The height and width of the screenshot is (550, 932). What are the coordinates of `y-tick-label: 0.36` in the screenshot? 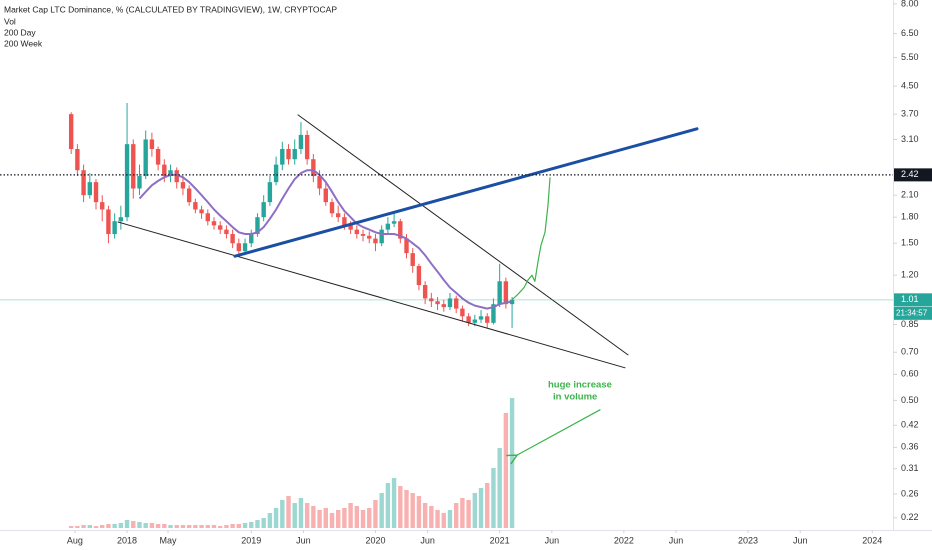 It's located at (910, 447).